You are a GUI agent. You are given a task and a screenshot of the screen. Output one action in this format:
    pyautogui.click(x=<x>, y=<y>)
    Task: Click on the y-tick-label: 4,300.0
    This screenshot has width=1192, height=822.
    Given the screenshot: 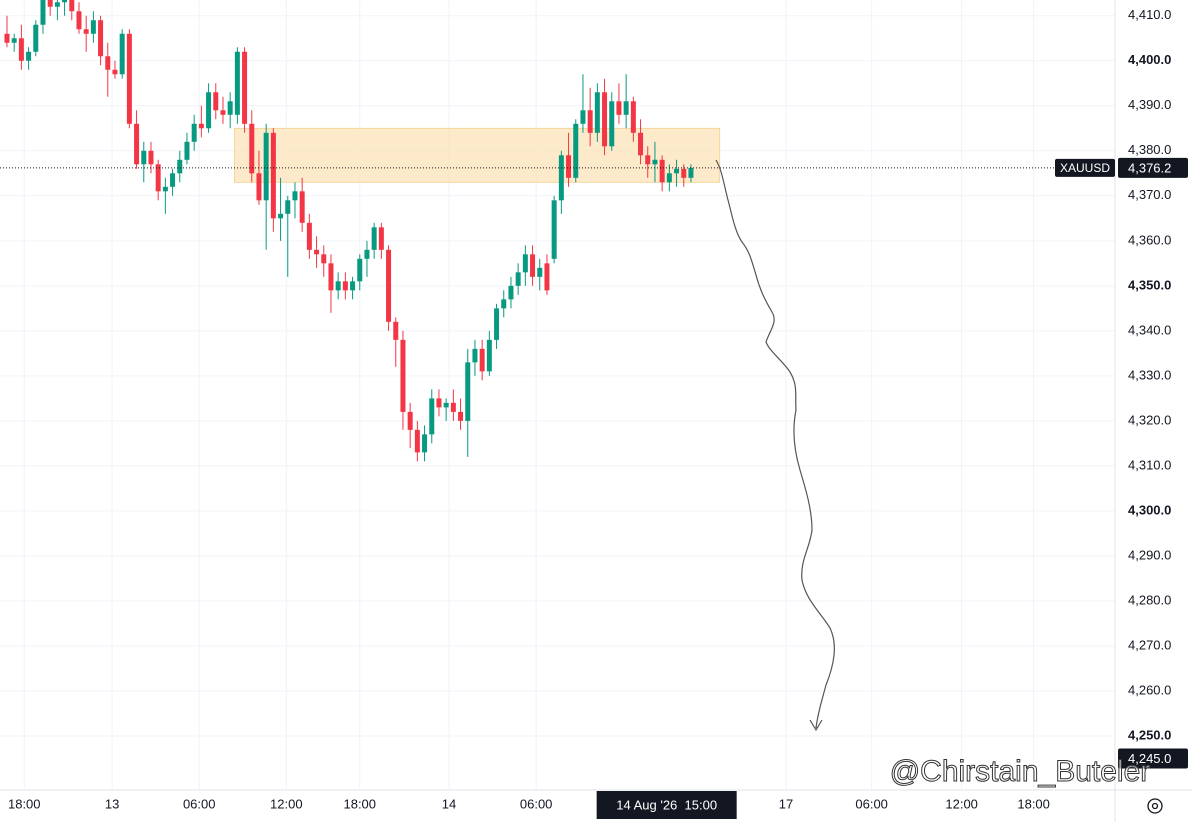 What is the action you would take?
    pyautogui.click(x=1149, y=509)
    